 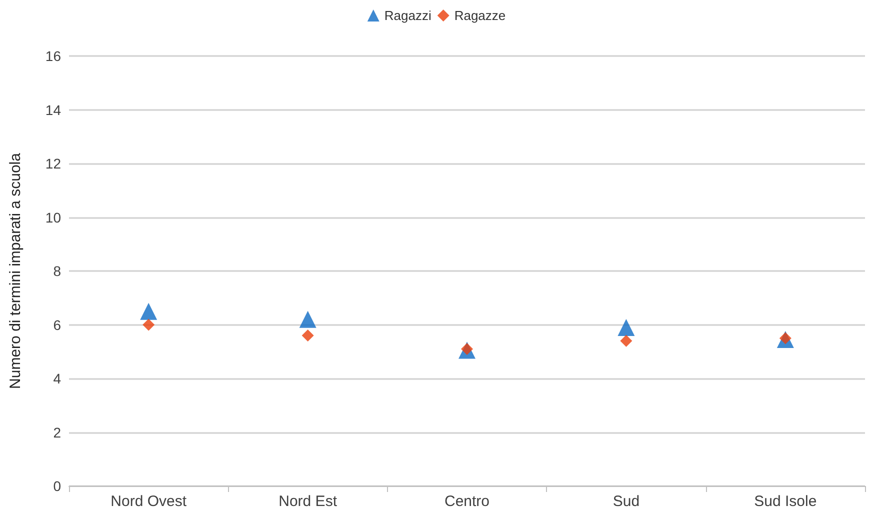 What do you see at coordinates (57, 271) in the screenshot?
I see `y-tick-label: 8` at bounding box center [57, 271].